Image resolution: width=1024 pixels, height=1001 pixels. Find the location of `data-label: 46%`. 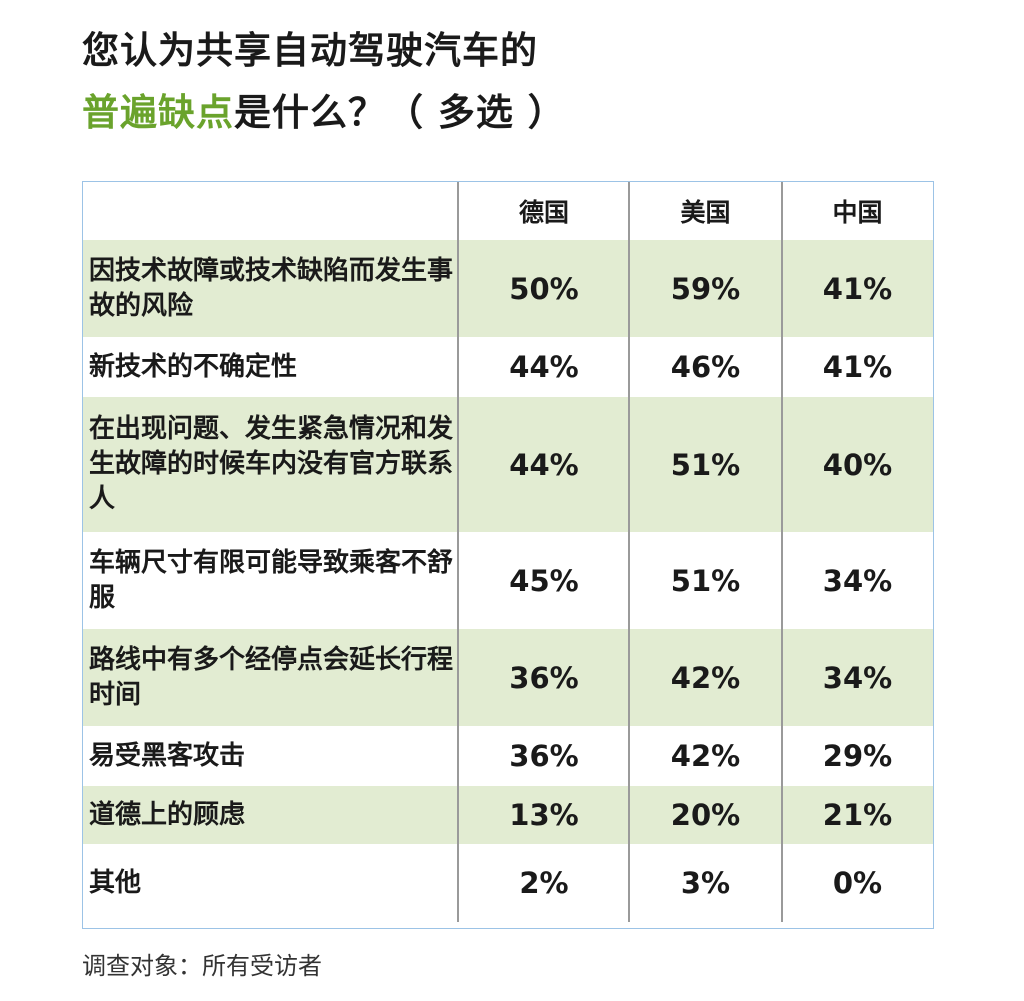

data-label: 46% is located at coordinates (705, 367).